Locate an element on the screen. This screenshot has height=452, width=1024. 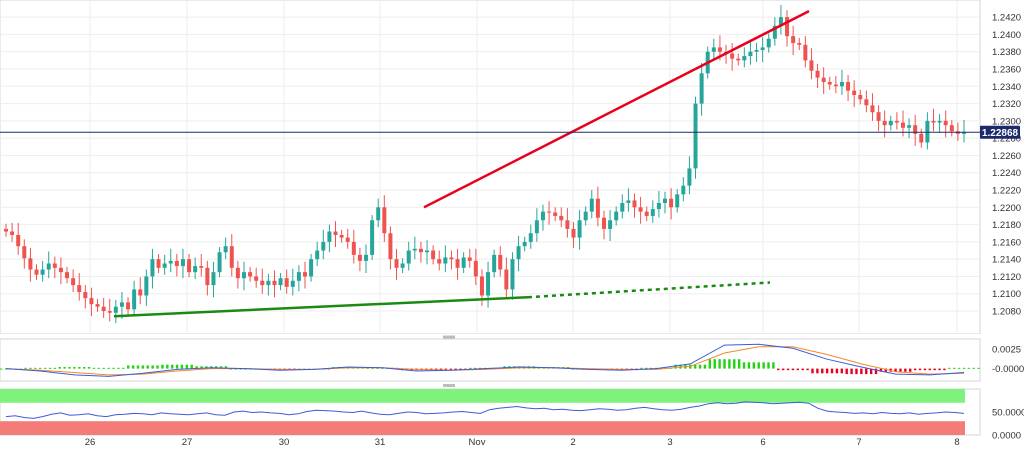
price-tick-label: 1.2260 is located at coordinates (1006, 156).